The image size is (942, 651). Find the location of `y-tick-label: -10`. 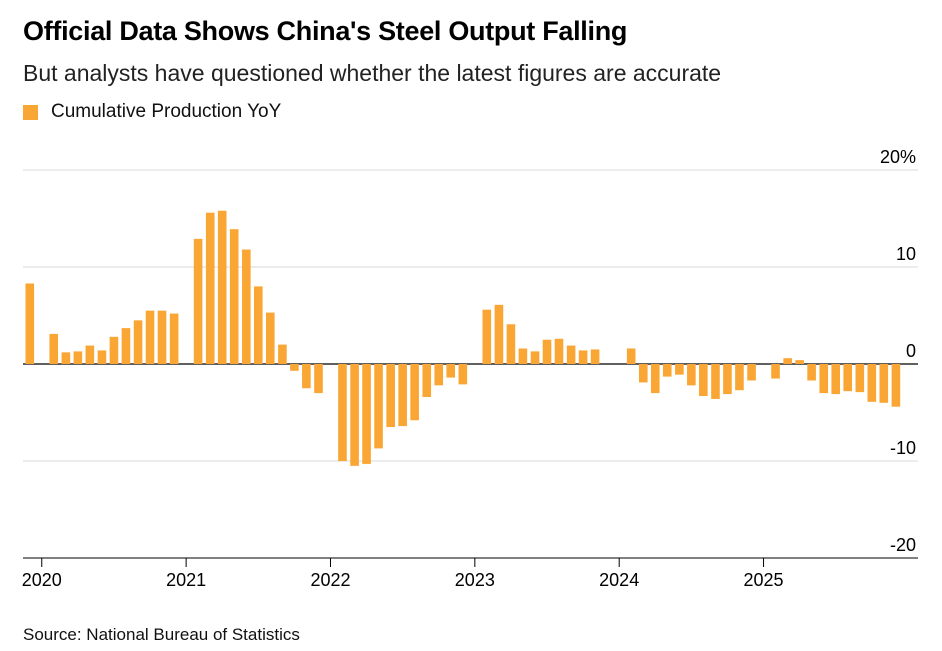

y-tick-label: -10 is located at coordinates (903, 448).